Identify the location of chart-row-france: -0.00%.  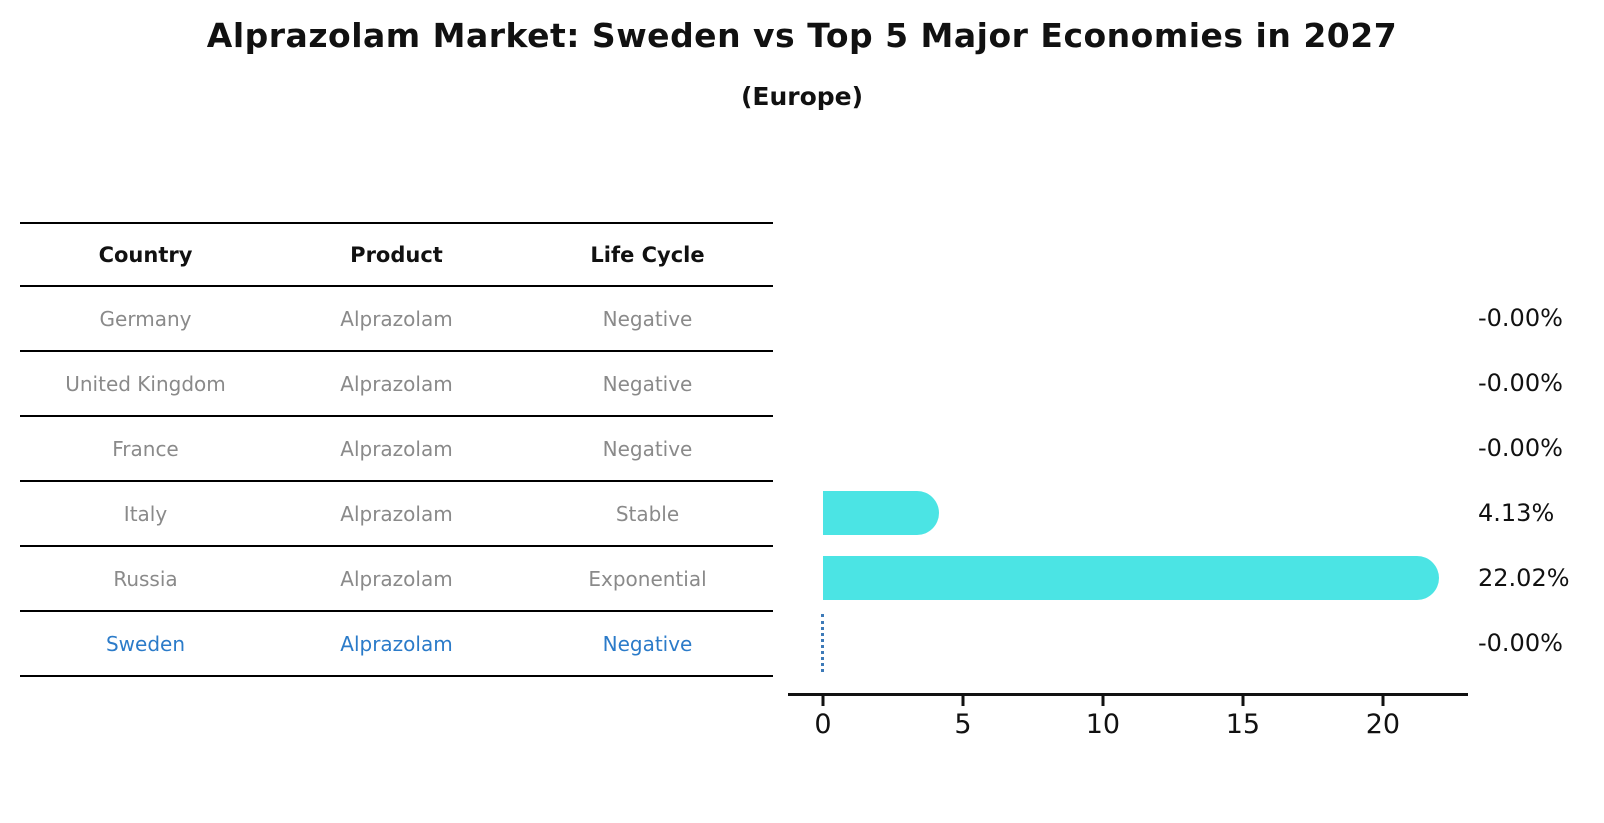
(1196, 447).